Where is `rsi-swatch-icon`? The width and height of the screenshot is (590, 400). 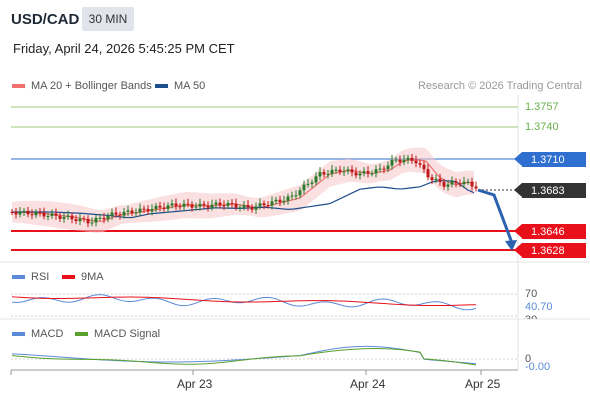 rsi-swatch-icon is located at coordinates (18, 277).